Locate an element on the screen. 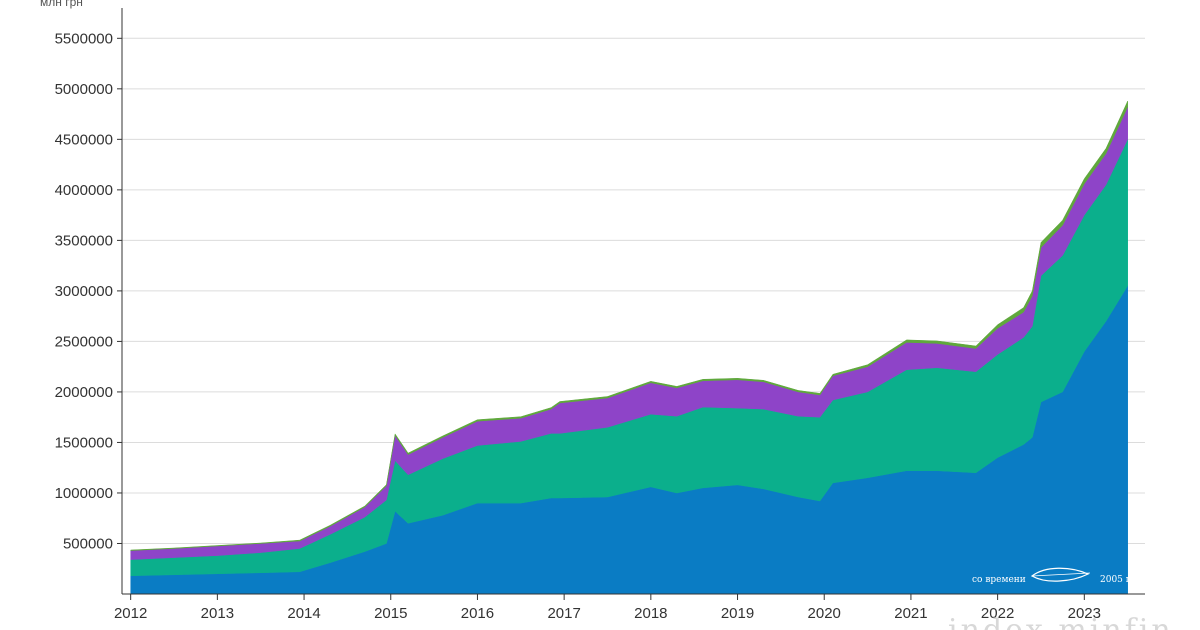  y-tick-label: 2000000 is located at coordinates (84, 392).